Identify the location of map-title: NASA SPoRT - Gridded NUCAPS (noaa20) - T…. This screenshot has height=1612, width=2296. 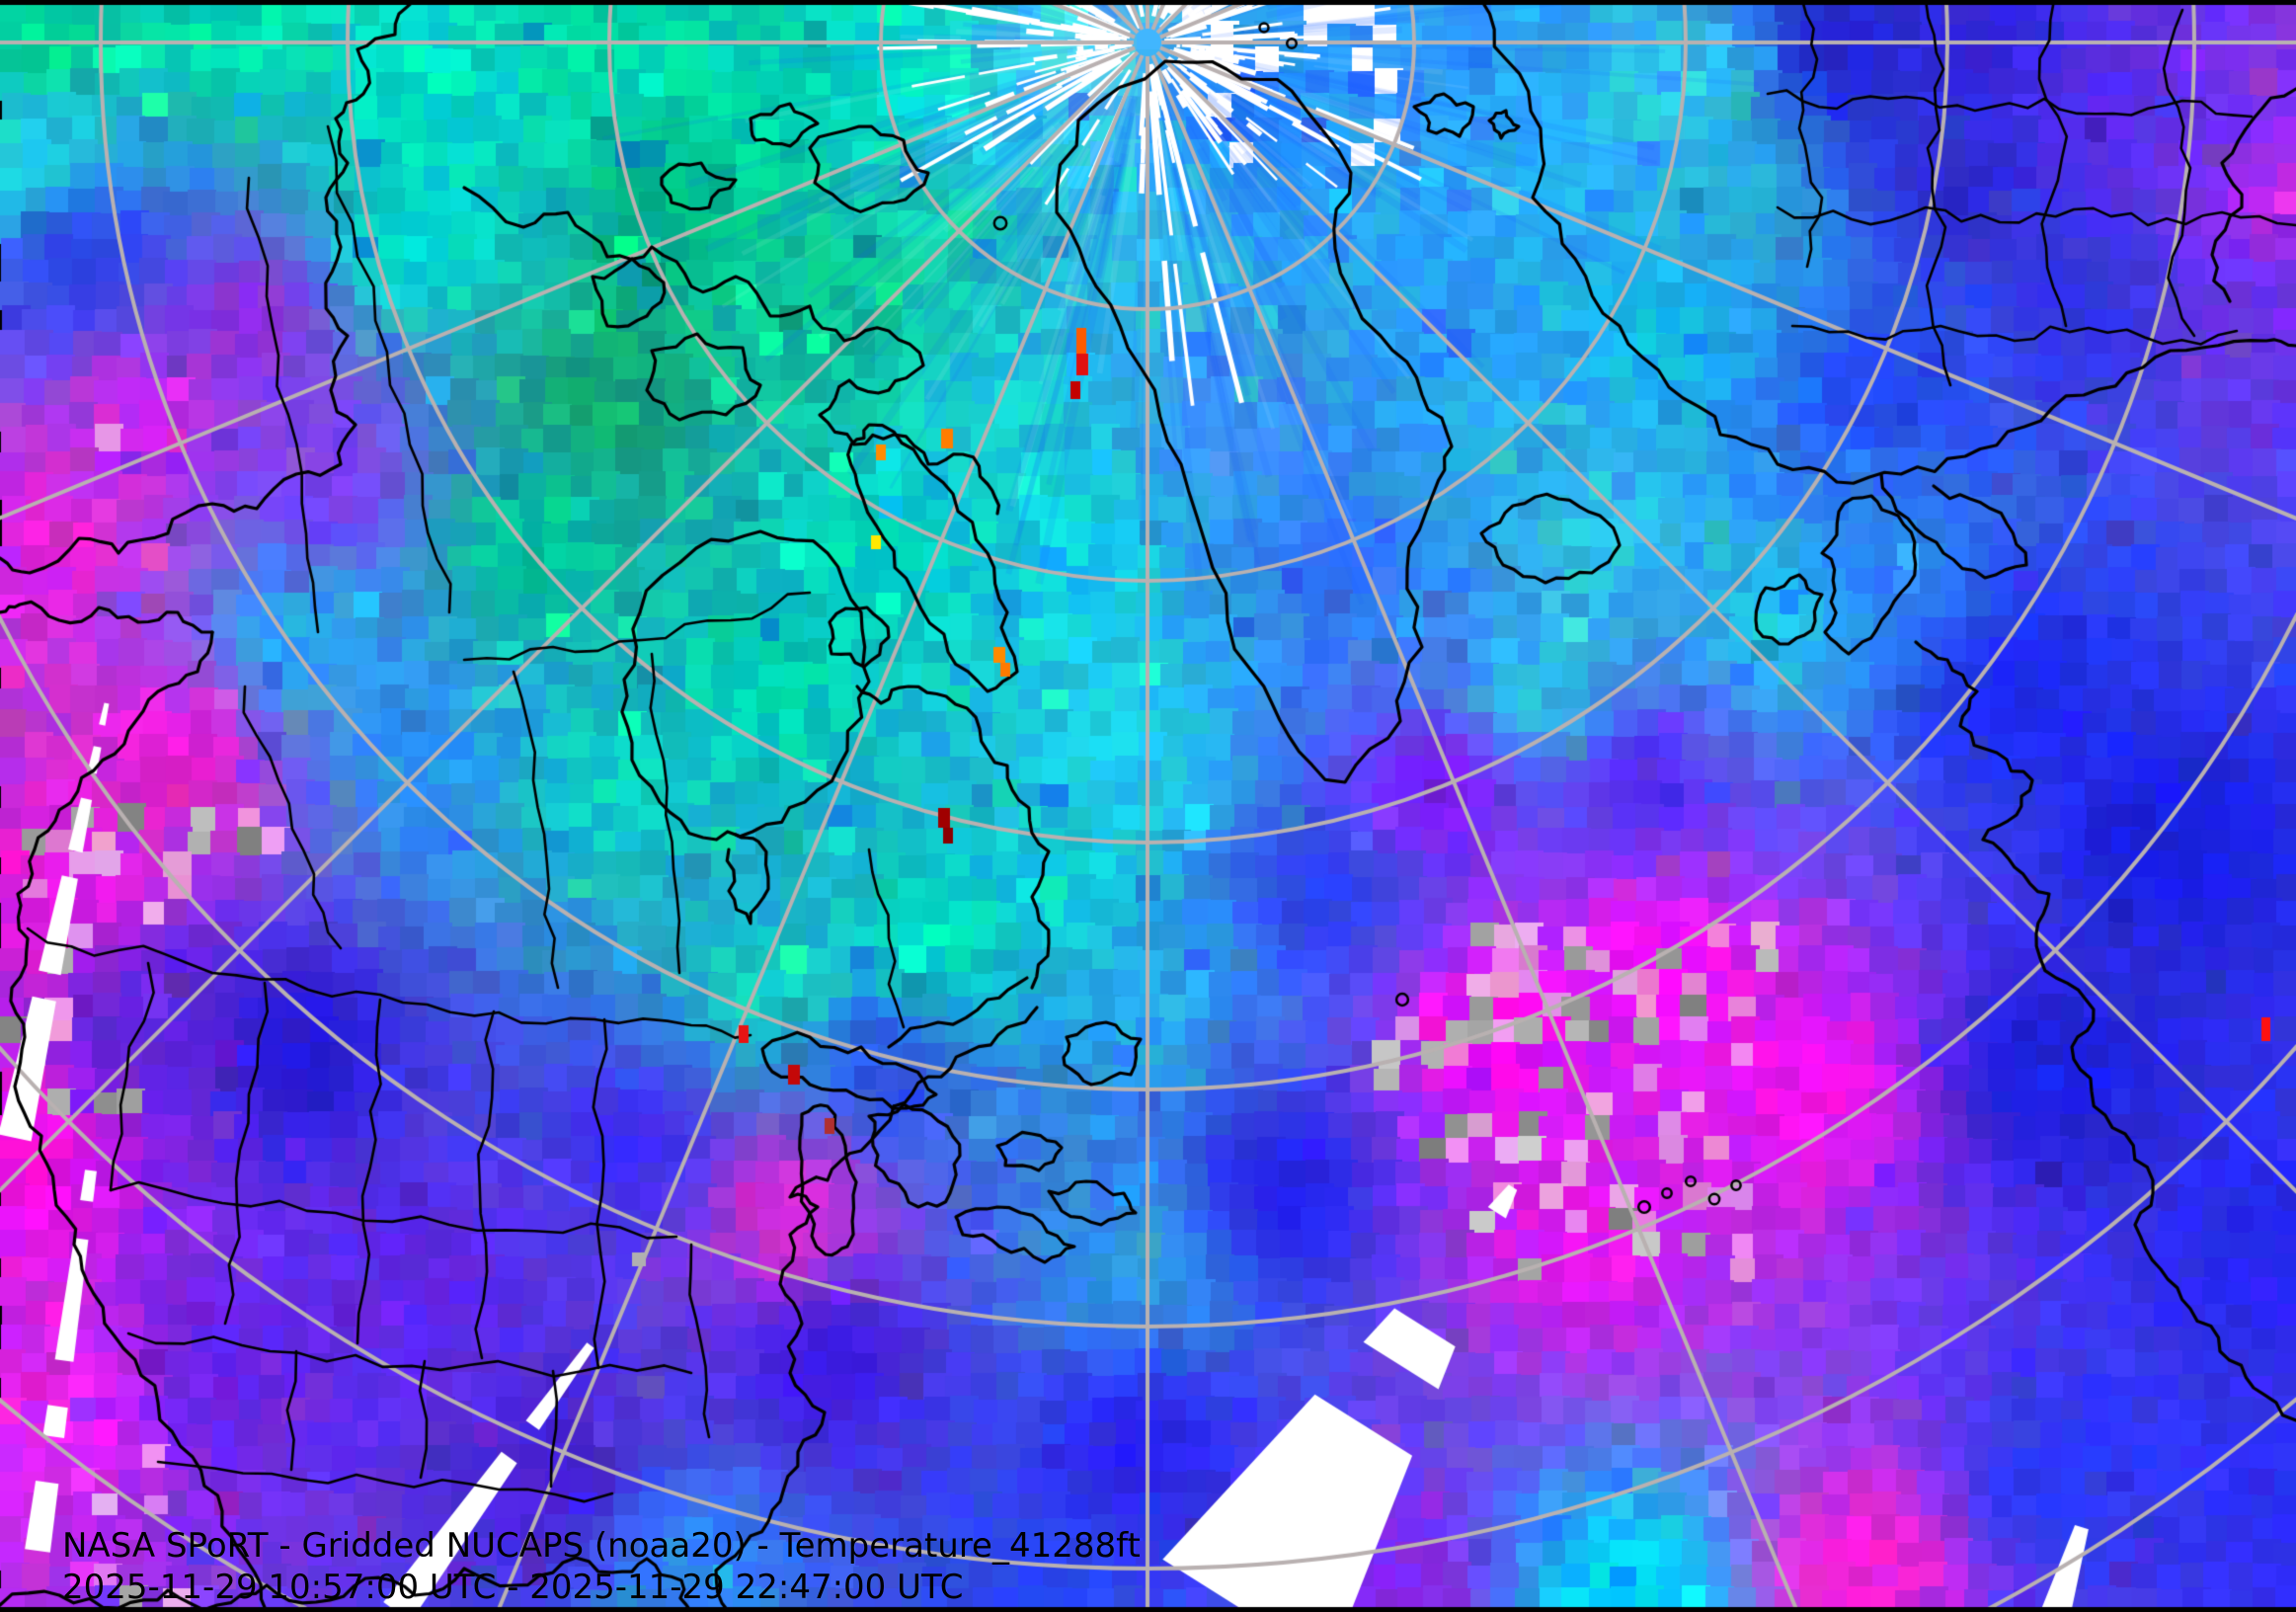
(601, 1546).